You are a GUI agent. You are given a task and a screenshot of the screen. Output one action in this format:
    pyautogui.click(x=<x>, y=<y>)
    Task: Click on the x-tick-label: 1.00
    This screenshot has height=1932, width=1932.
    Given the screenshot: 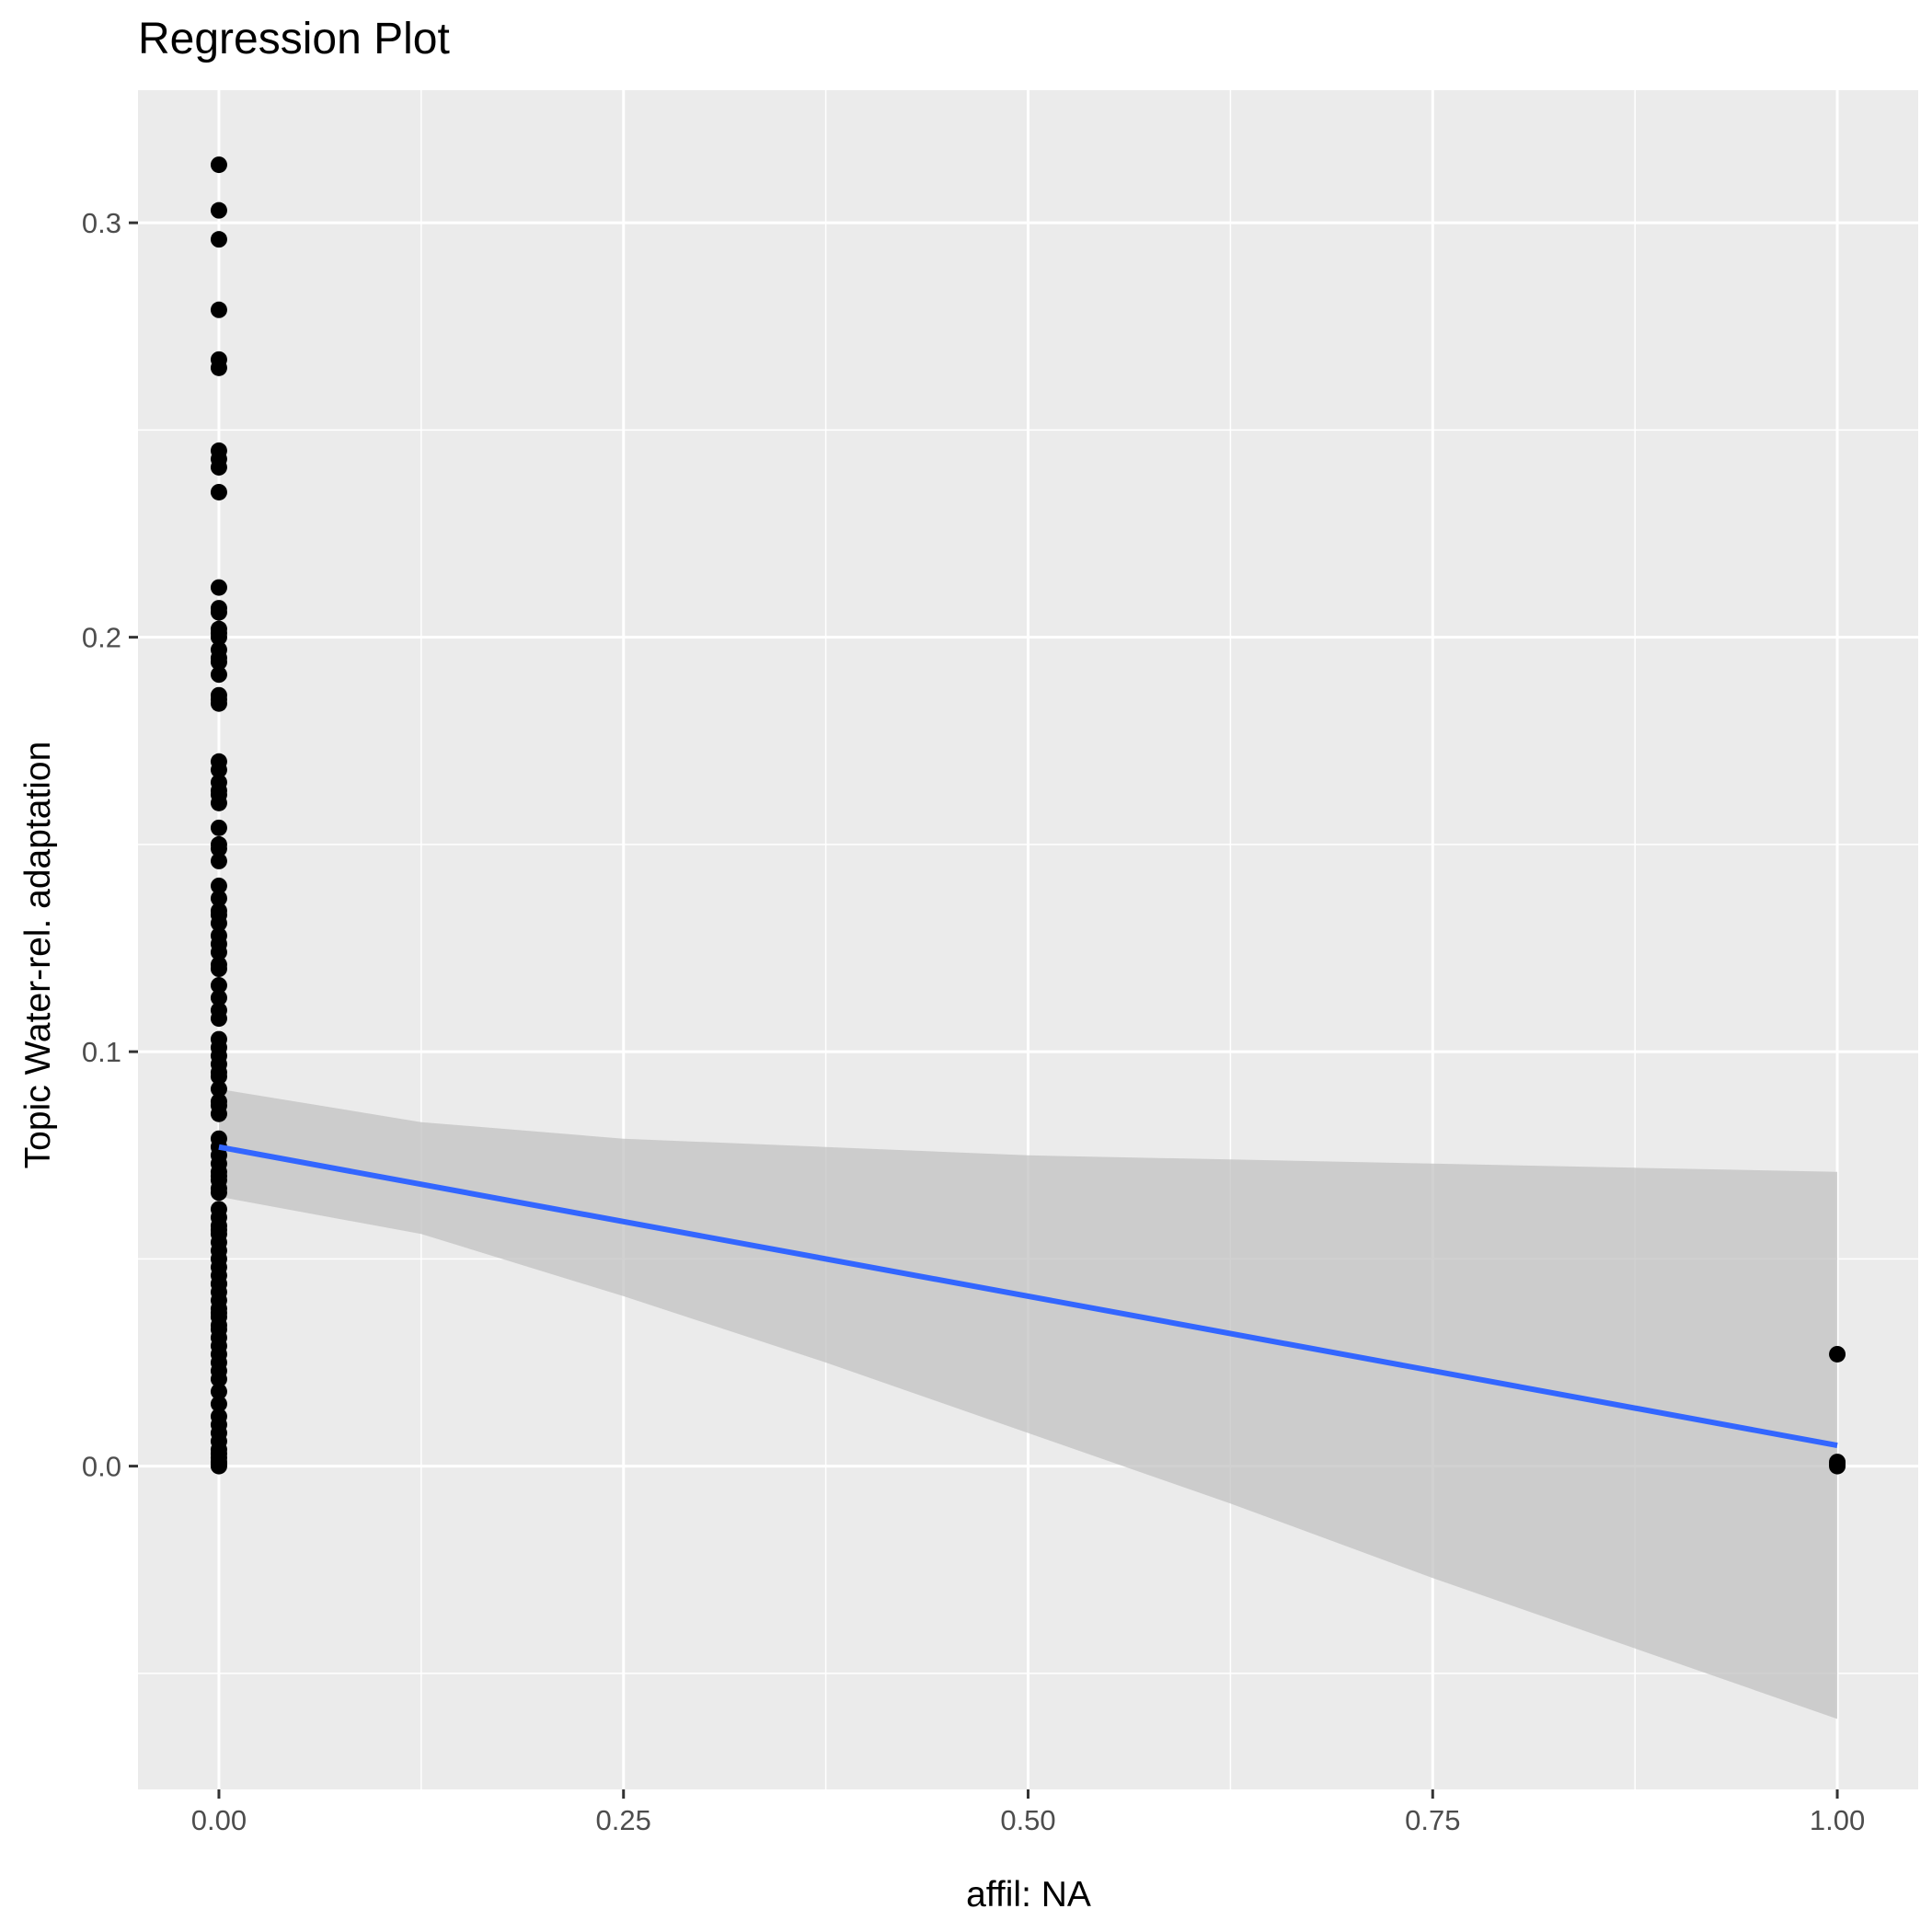 What is the action you would take?
    pyautogui.click(x=1837, y=1820)
    